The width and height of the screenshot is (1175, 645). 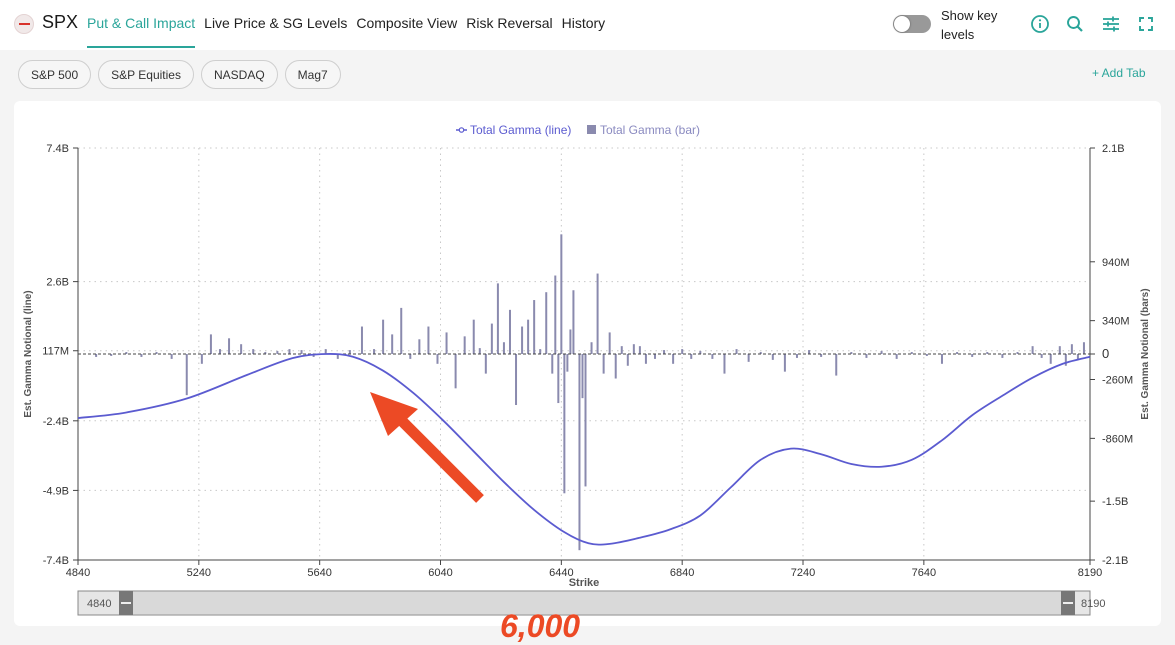 I want to click on annotation-arrow-shaft, so click(x=437, y=456).